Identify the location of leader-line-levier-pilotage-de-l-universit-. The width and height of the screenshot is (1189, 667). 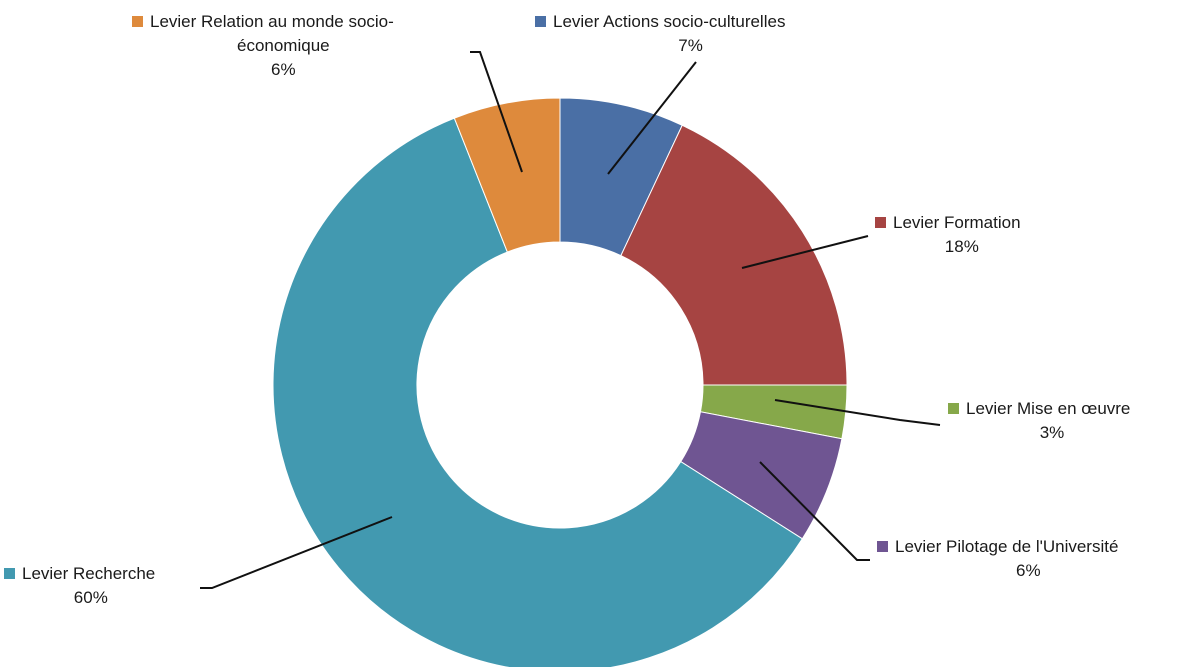
(814, 511).